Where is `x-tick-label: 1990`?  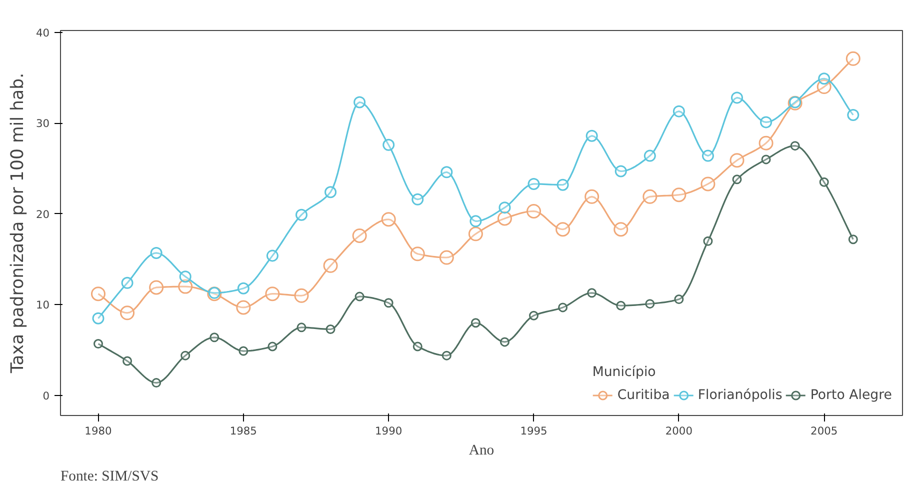
x-tick-label: 1990 is located at coordinates (388, 431).